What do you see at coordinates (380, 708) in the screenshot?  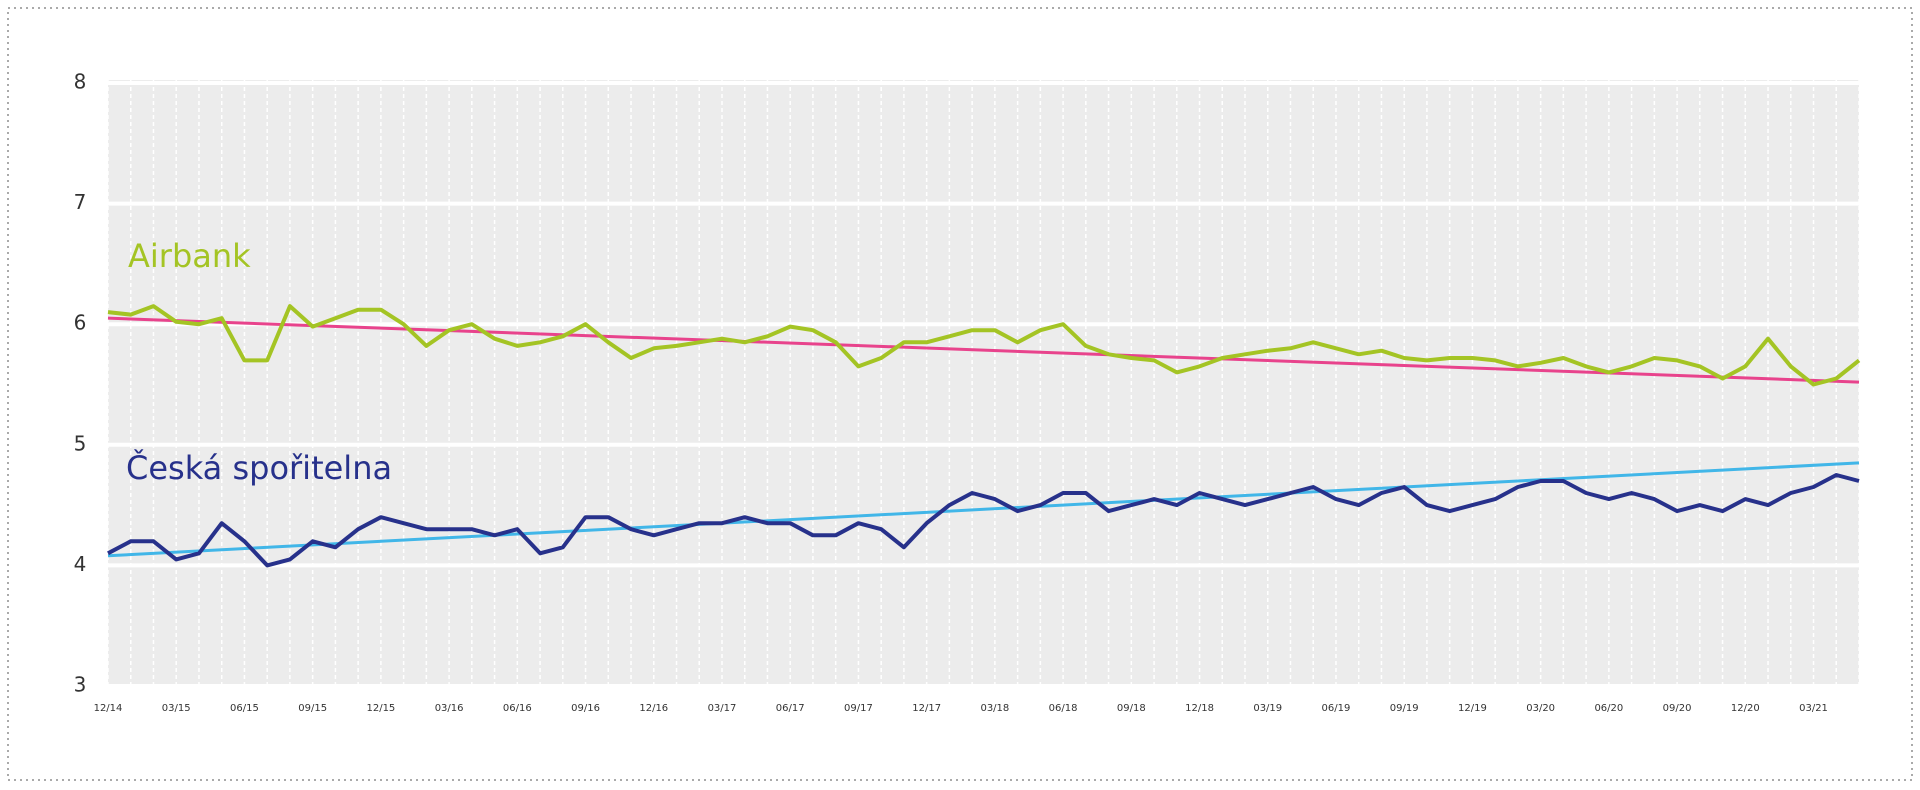 I see `x-tick-label: 12/15` at bounding box center [380, 708].